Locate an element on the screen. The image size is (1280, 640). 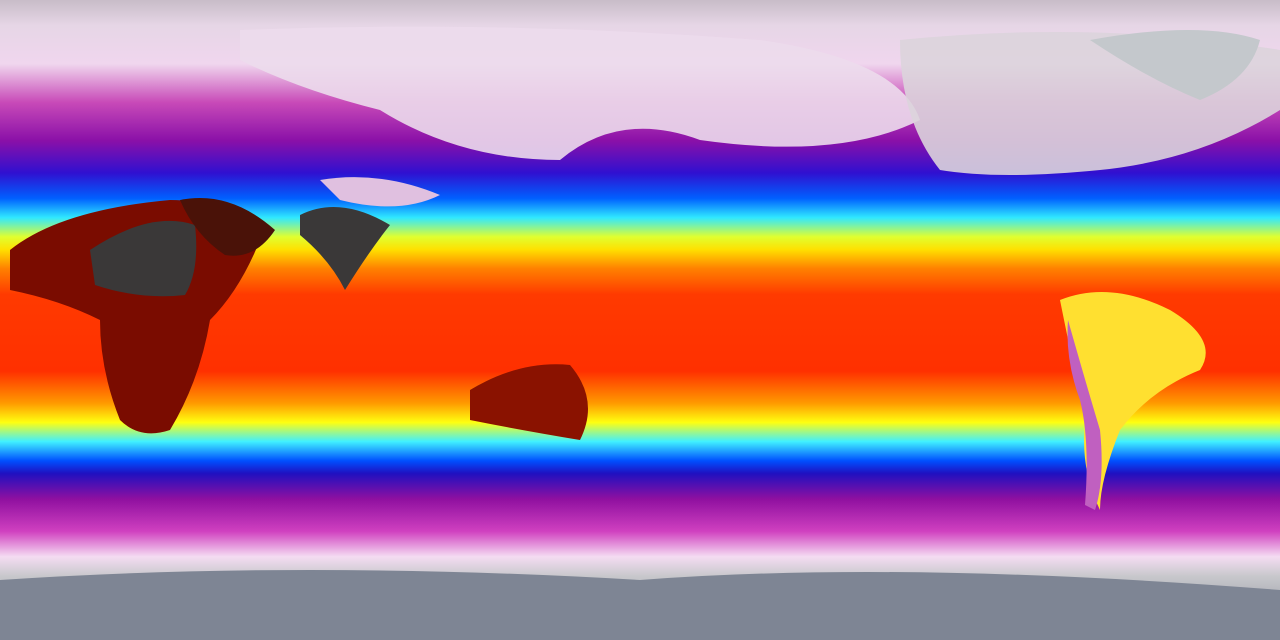
antarctica is located at coordinates (640, 605).